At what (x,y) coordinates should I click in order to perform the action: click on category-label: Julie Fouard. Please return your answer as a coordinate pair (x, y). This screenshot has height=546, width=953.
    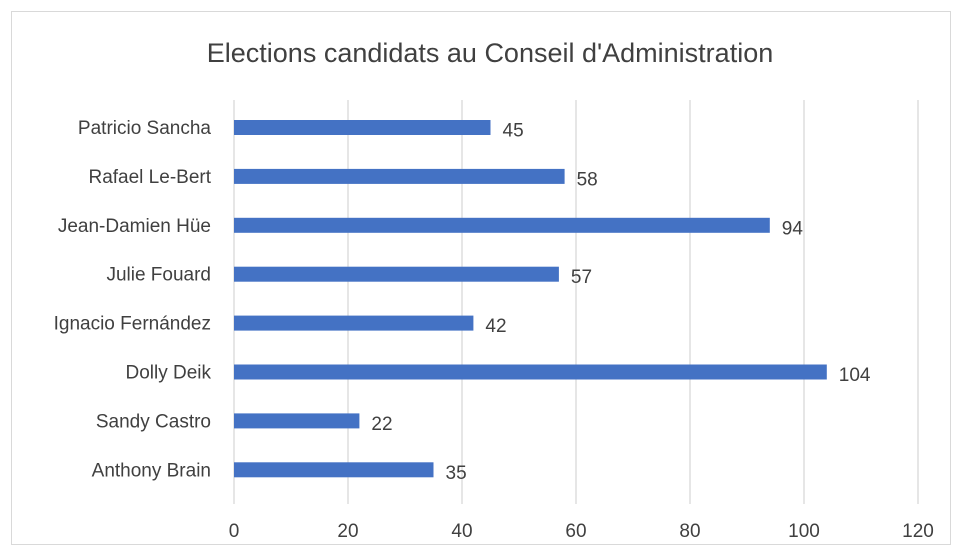
    Looking at the image, I should click on (158, 275).